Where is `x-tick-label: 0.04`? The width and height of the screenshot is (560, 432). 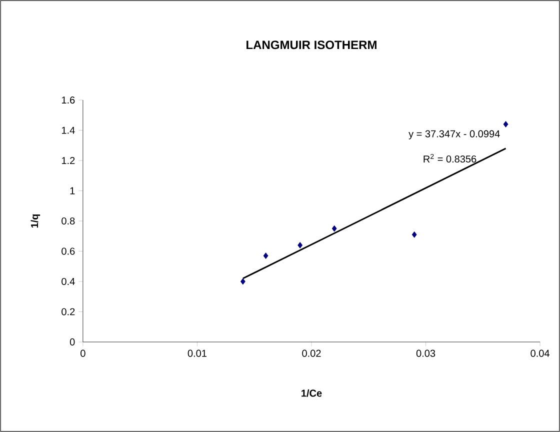 x-tick-label: 0.04 is located at coordinates (540, 353).